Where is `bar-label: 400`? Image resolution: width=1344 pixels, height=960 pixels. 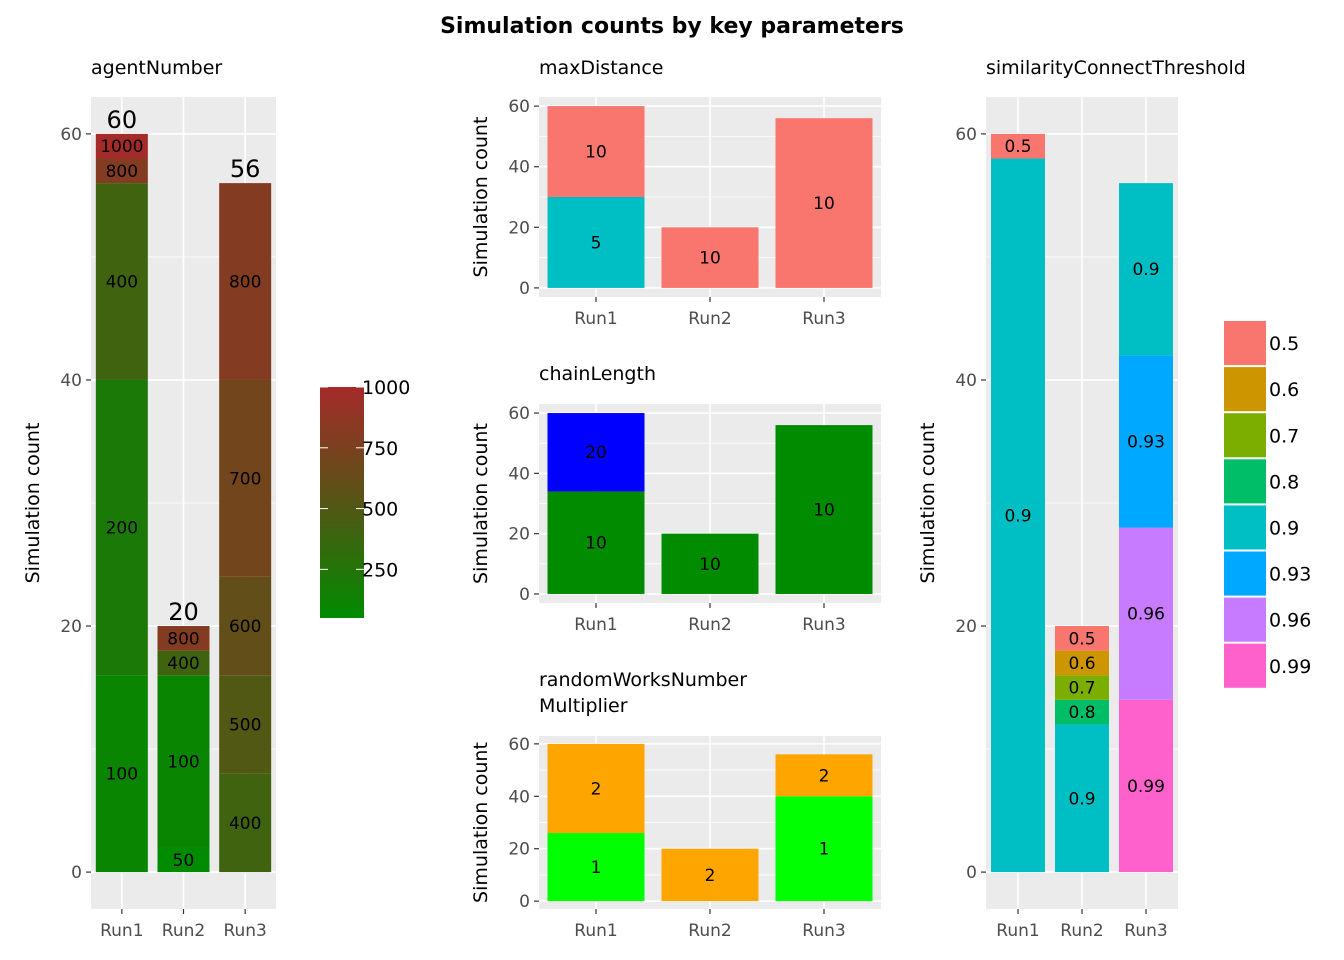 bar-label: 400 is located at coordinates (122, 283).